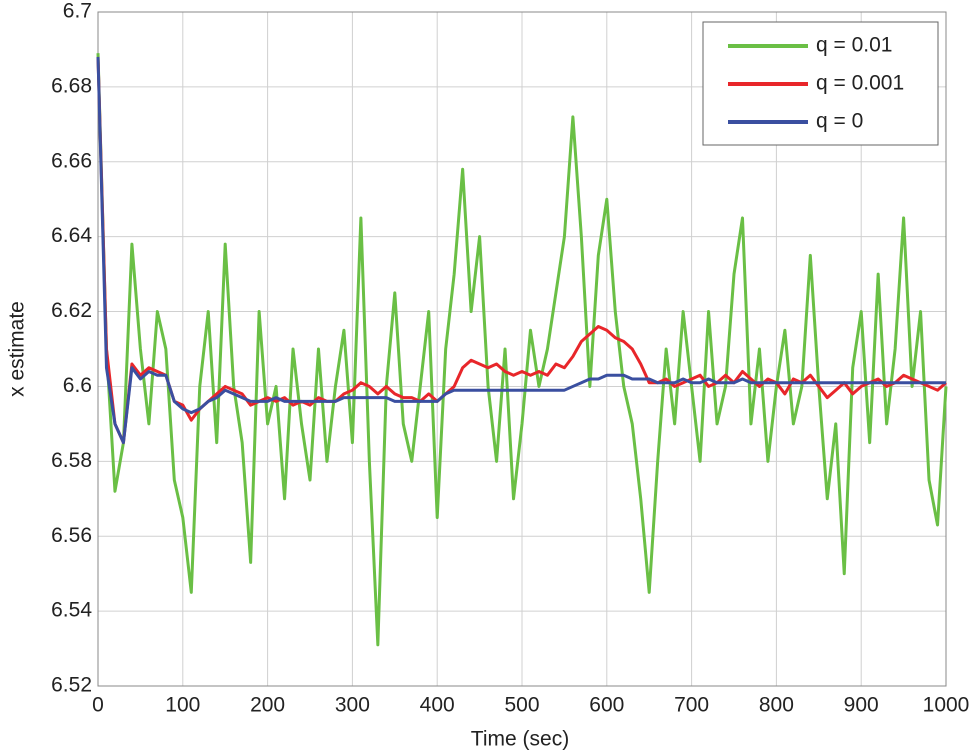  Describe the element at coordinates (861, 705) in the screenshot. I see `x-tick-label: 900` at that location.